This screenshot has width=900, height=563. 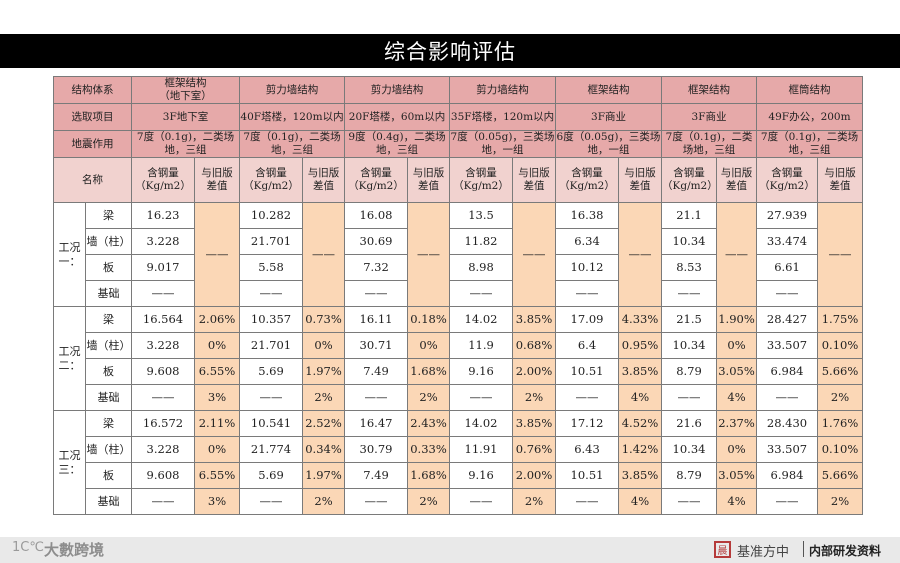 I want to click on diff-value: 1.76%, so click(x=840, y=423).